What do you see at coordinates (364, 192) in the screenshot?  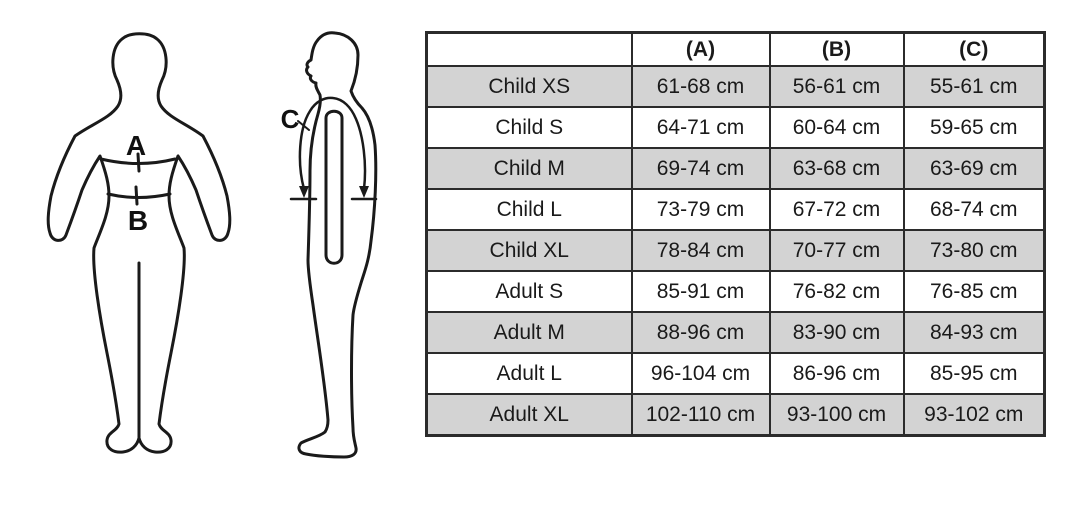 I see `torso-measure-arrow-back` at bounding box center [364, 192].